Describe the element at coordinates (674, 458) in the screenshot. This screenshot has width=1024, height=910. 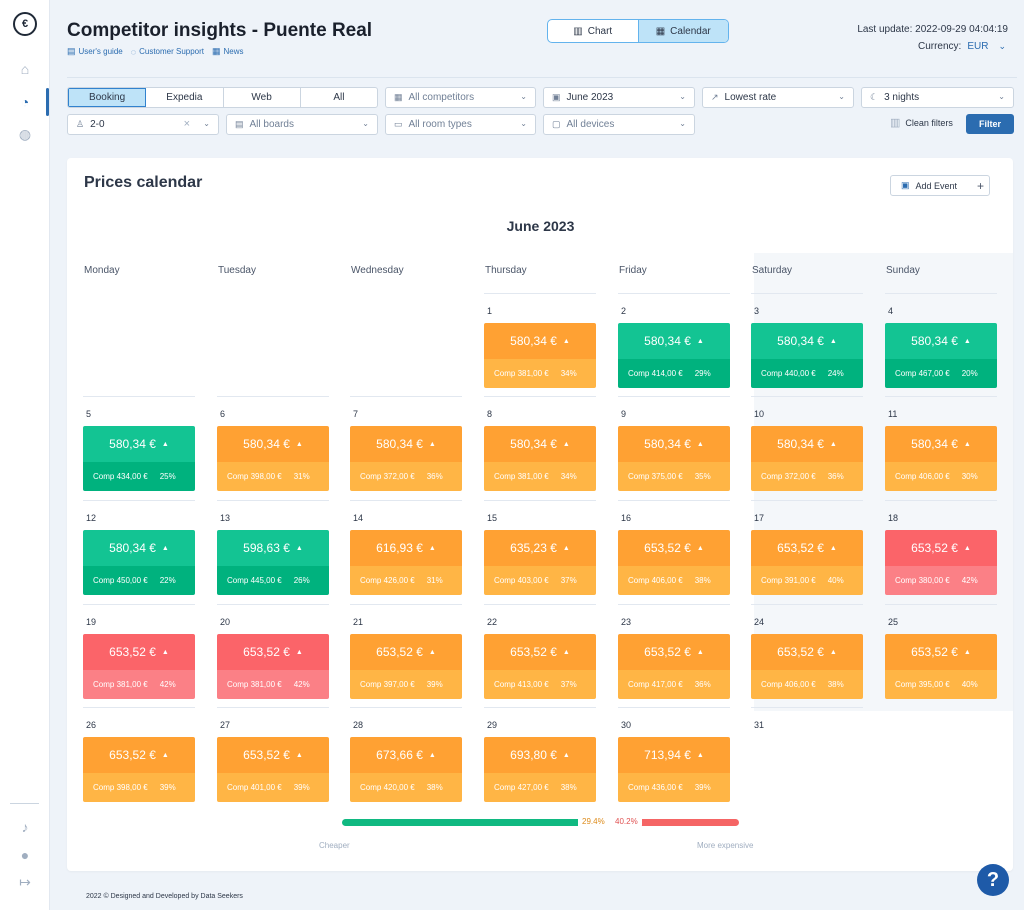
I see `price-tile: 580,34 € ▲ Comp 375,00 € 35%` at that location.